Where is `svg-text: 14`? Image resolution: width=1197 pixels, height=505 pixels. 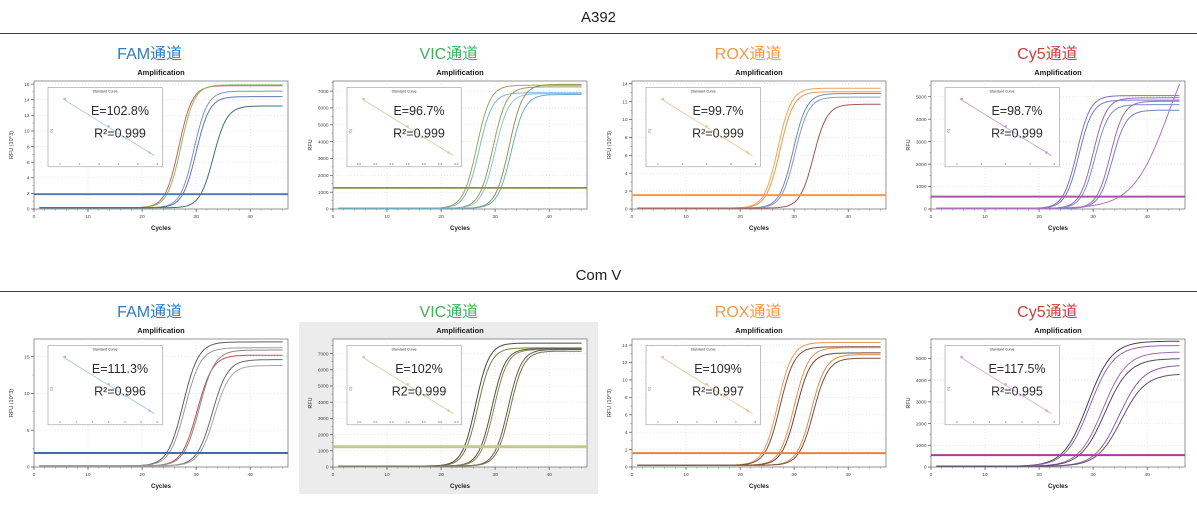
svg-text: 14 is located at coordinates (625, 346).